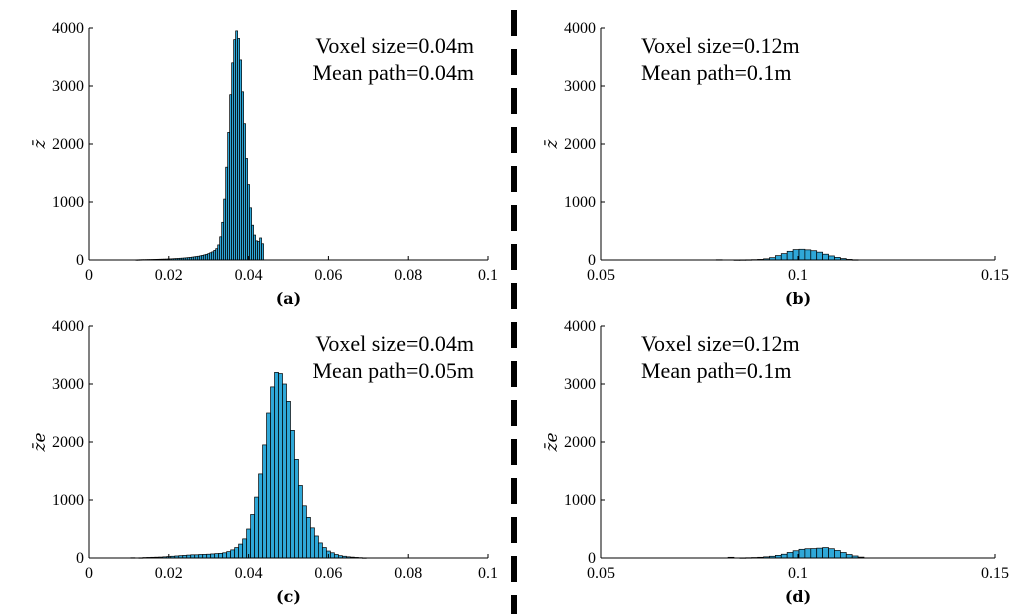 This screenshot has width=1016, height=614. What do you see at coordinates (40, 143) in the screenshot?
I see `y-axis-label: z̄` at bounding box center [40, 143].